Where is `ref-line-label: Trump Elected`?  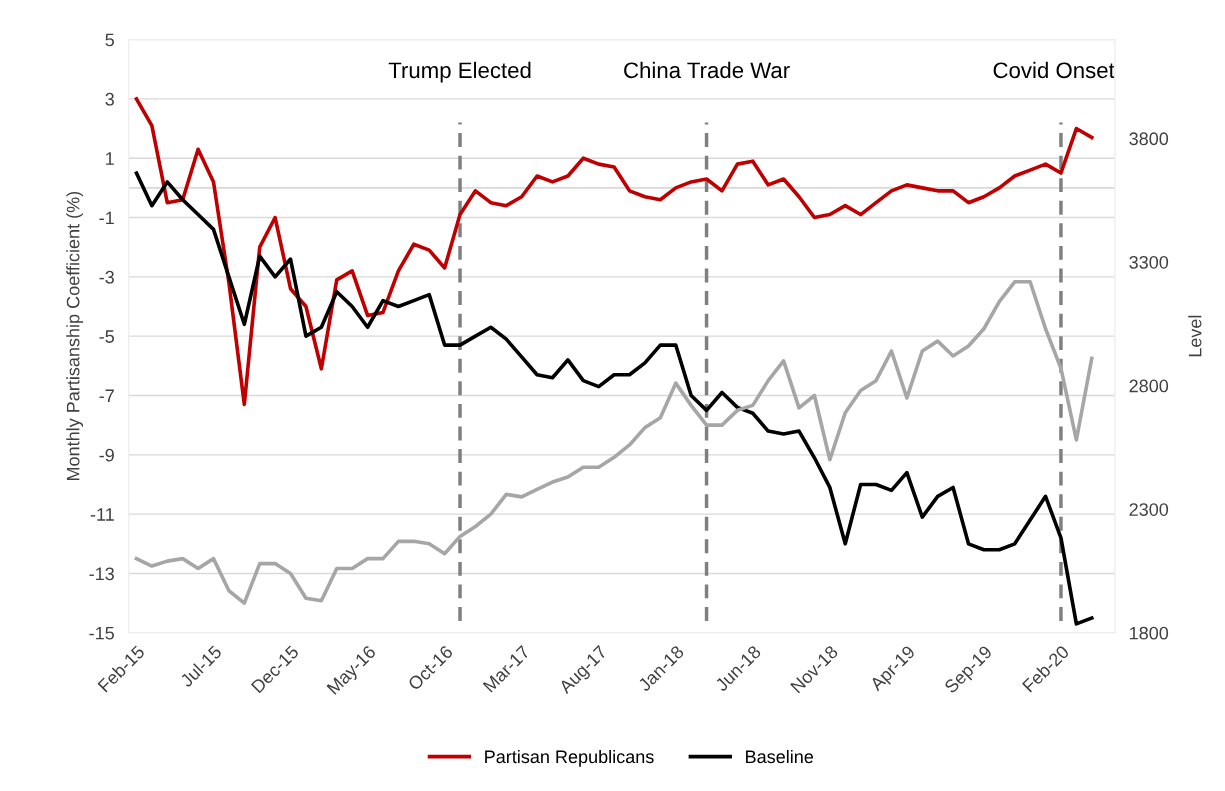
ref-line-label: Trump Elected is located at coordinates (459, 72).